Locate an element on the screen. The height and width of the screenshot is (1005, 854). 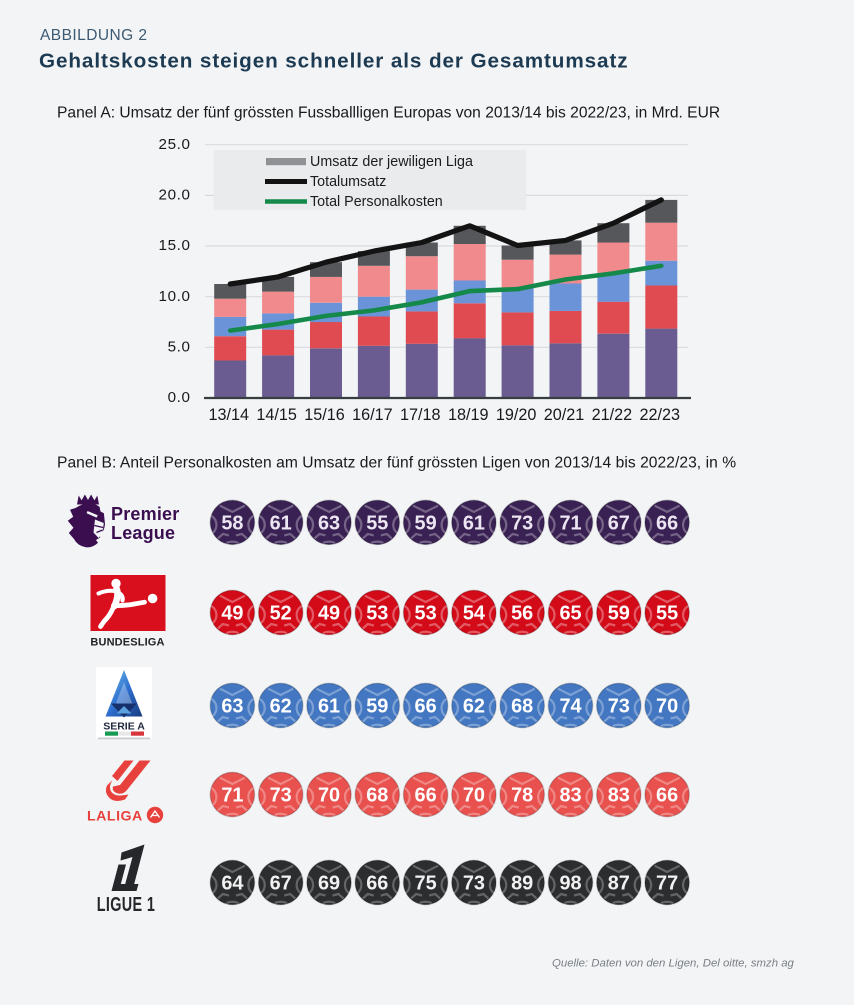
svg-text: 18/19 is located at coordinates (468, 415).